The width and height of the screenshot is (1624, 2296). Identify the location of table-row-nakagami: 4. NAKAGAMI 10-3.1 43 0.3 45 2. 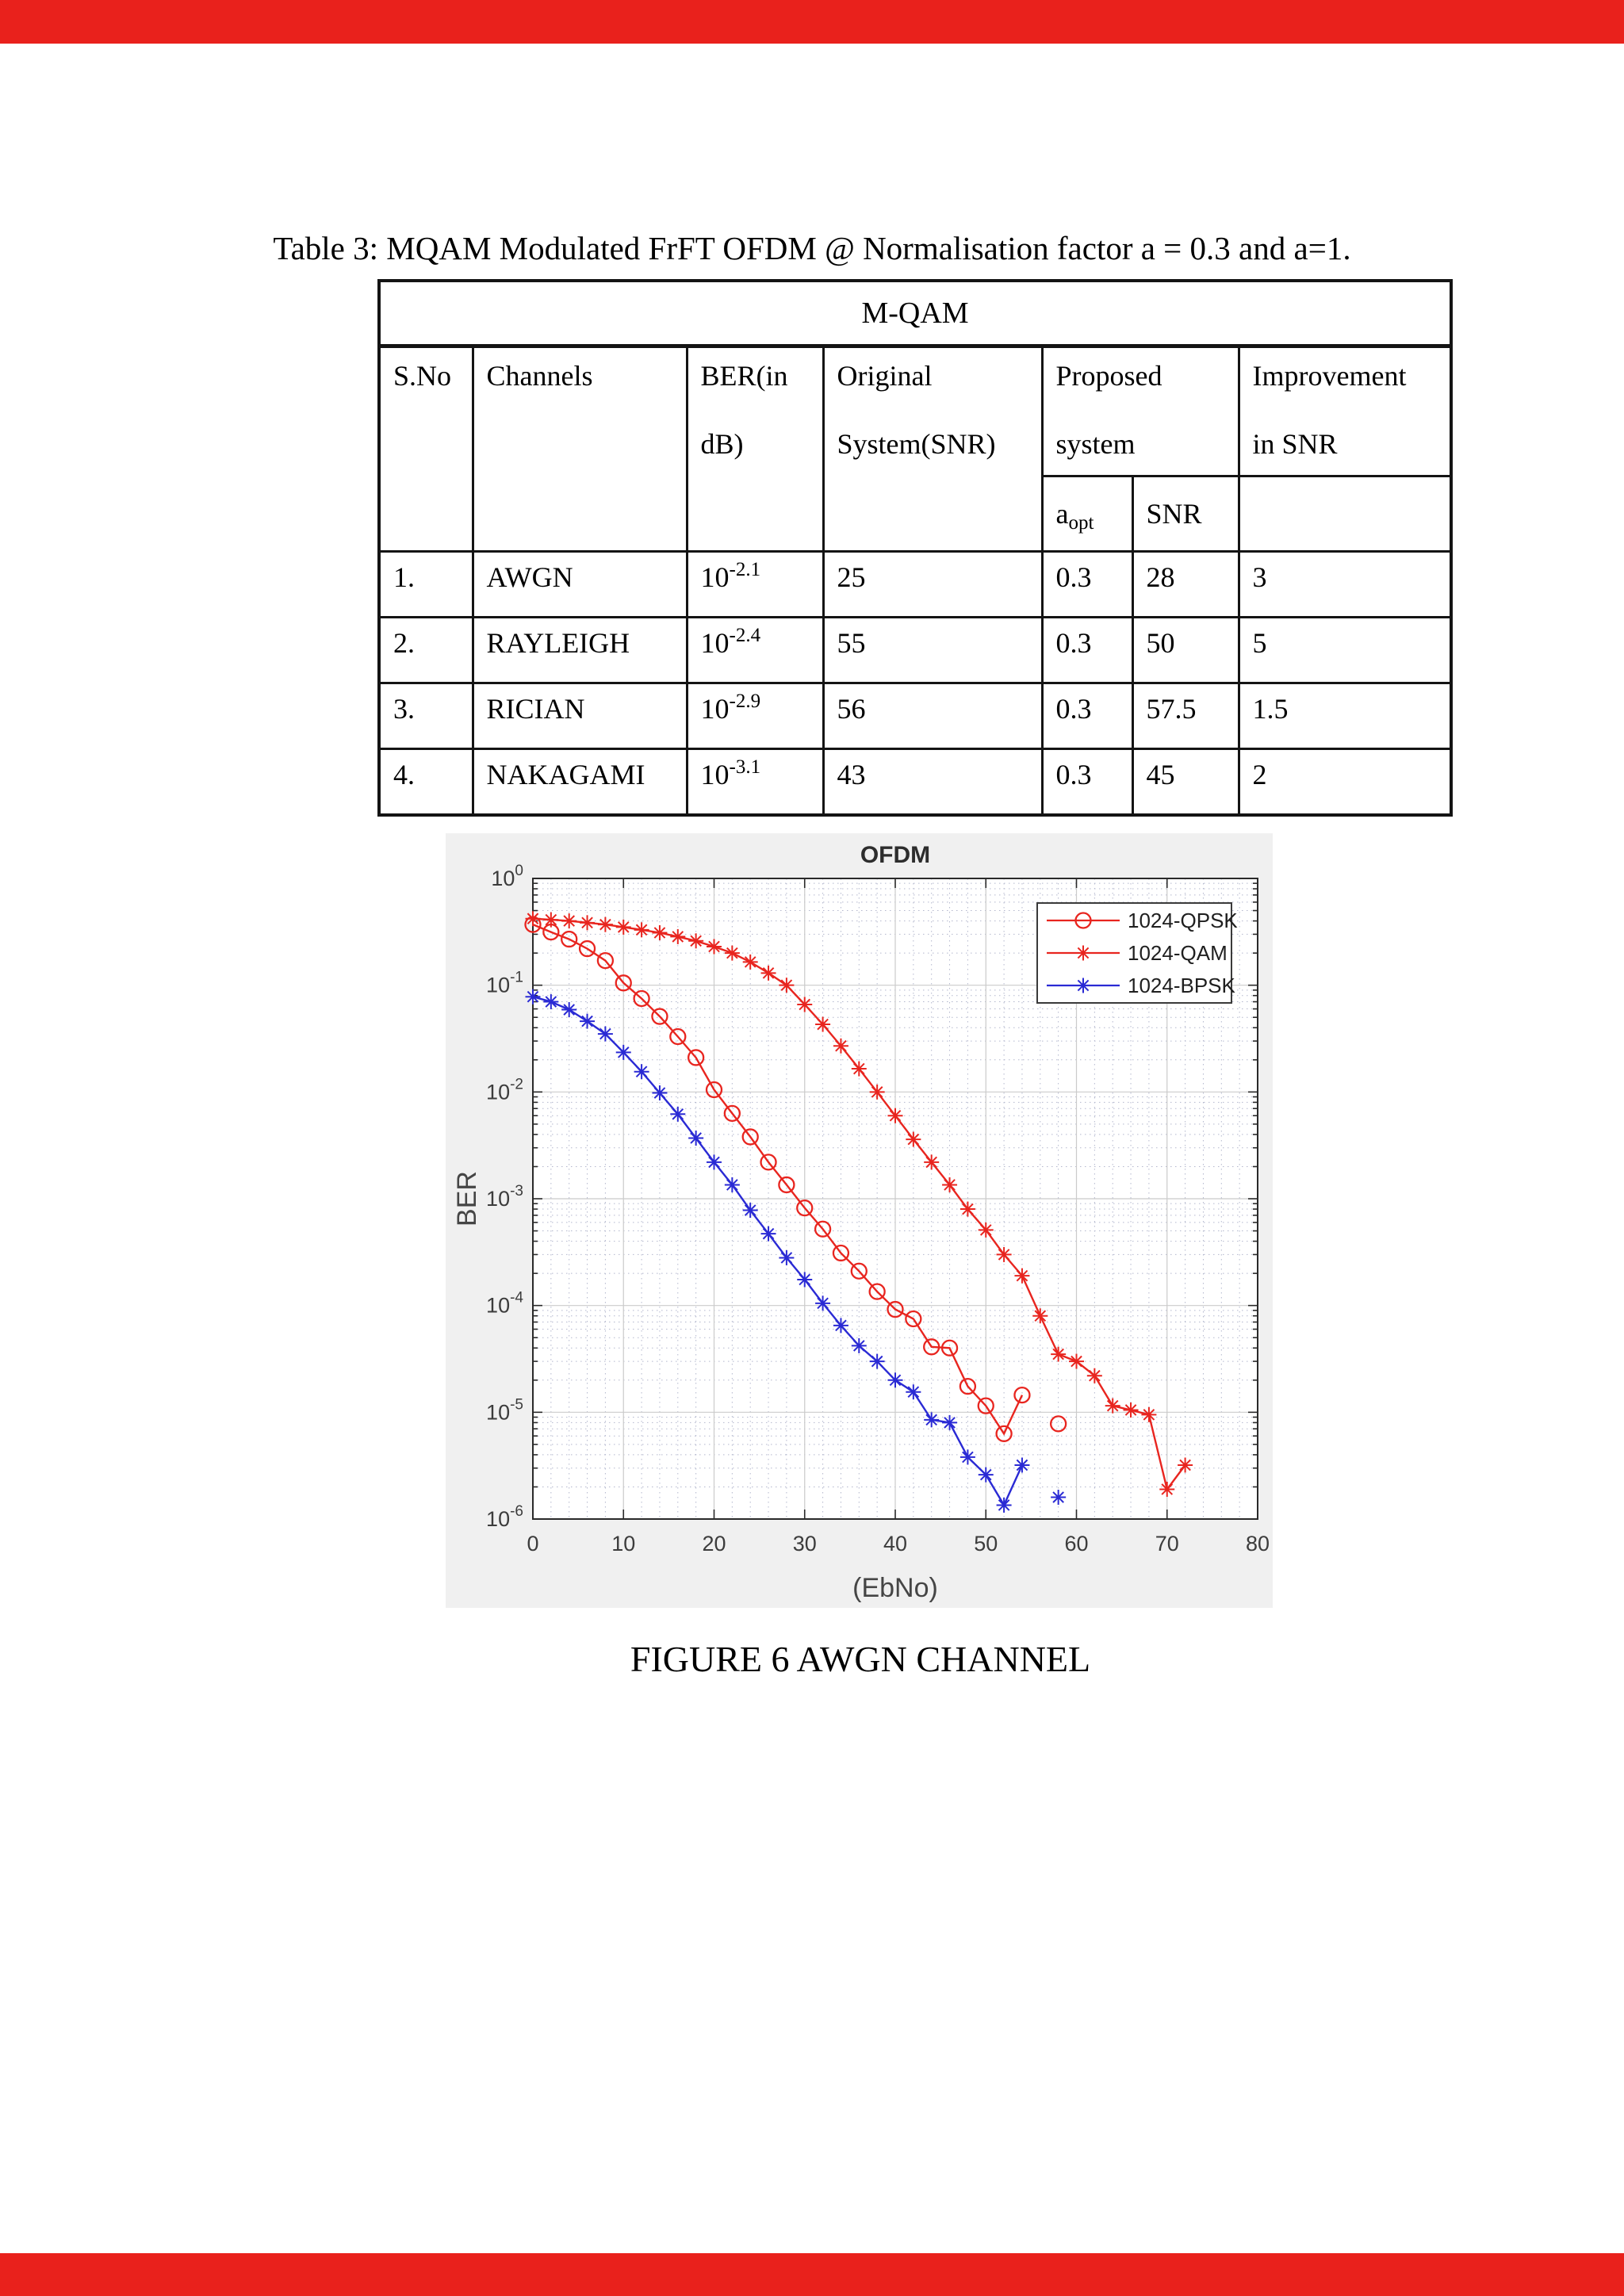
(915, 783).